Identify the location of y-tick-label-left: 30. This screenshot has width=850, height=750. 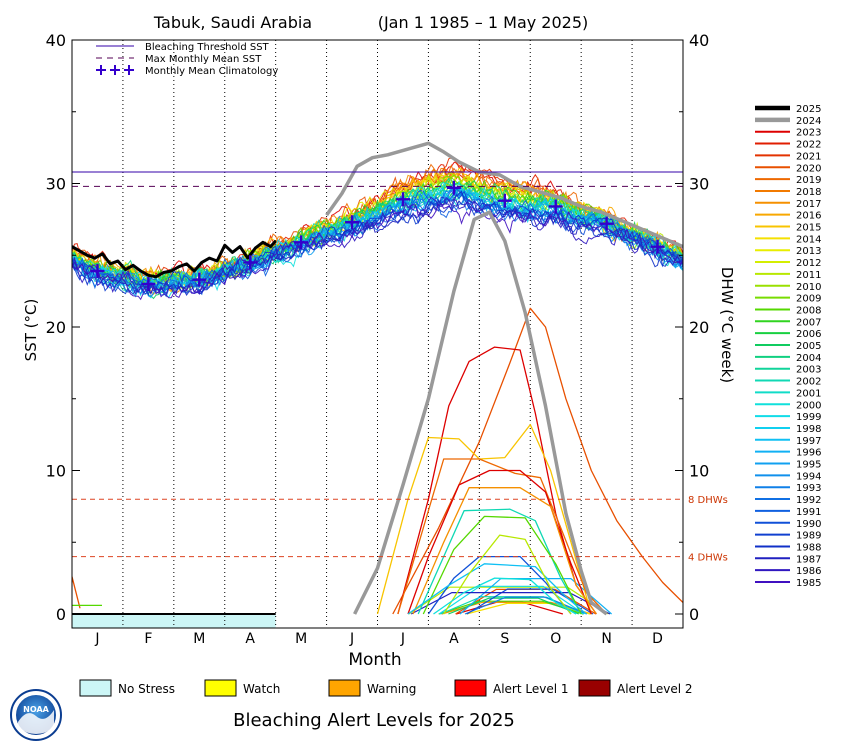
(56, 184).